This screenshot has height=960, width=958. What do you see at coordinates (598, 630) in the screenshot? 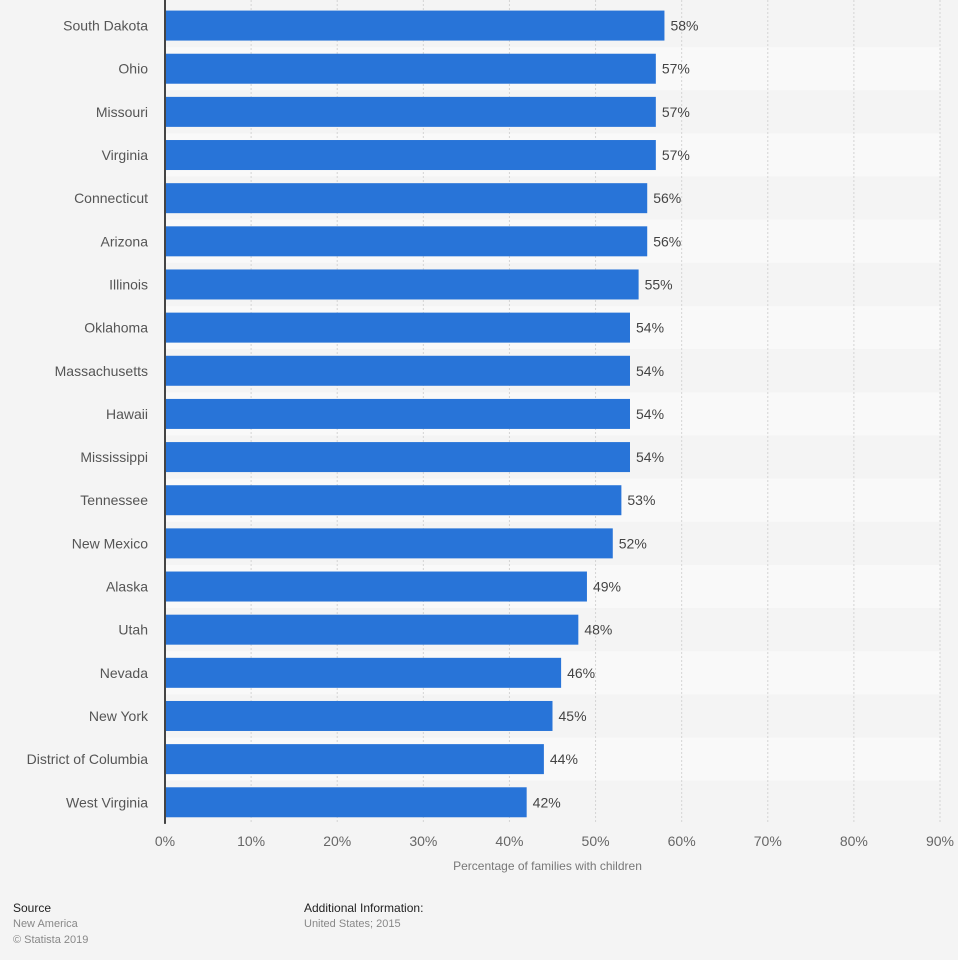
I see `value-label: 48%` at bounding box center [598, 630].